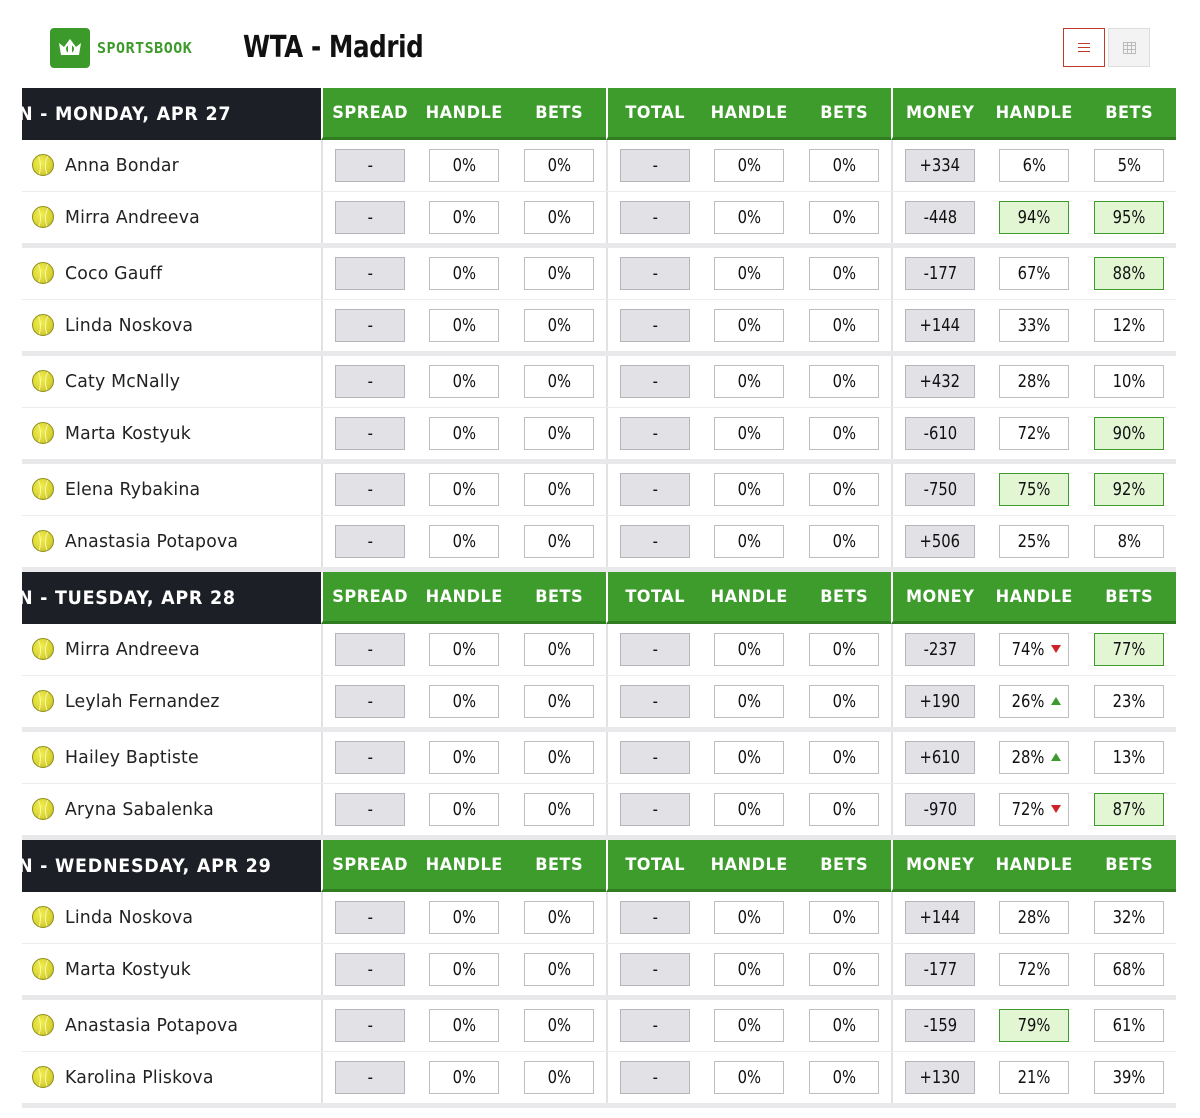 The image size is (1200, 1118). What do you see at coordinates (940, 381) in the screenshot?
I see `money-box: +432` at bounding box center [940, 381].